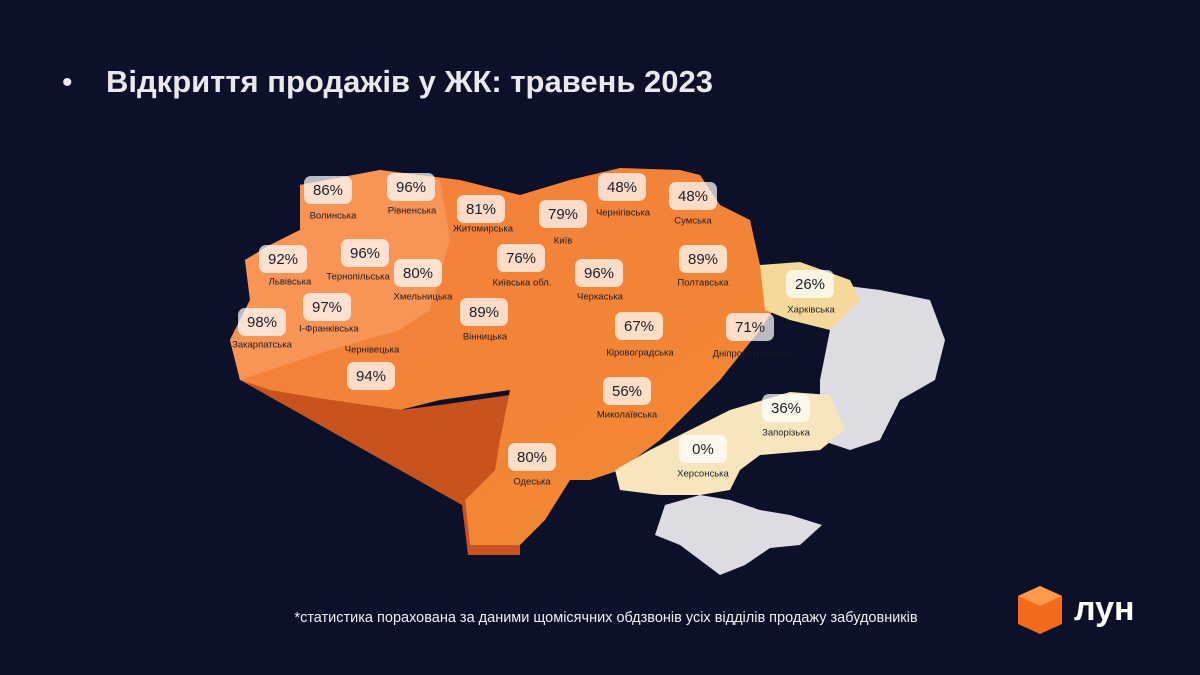 Image resolution: width=1200 pixels, height=675 pixels. I want to click on region-name: Рівненська, so click(412, 211).